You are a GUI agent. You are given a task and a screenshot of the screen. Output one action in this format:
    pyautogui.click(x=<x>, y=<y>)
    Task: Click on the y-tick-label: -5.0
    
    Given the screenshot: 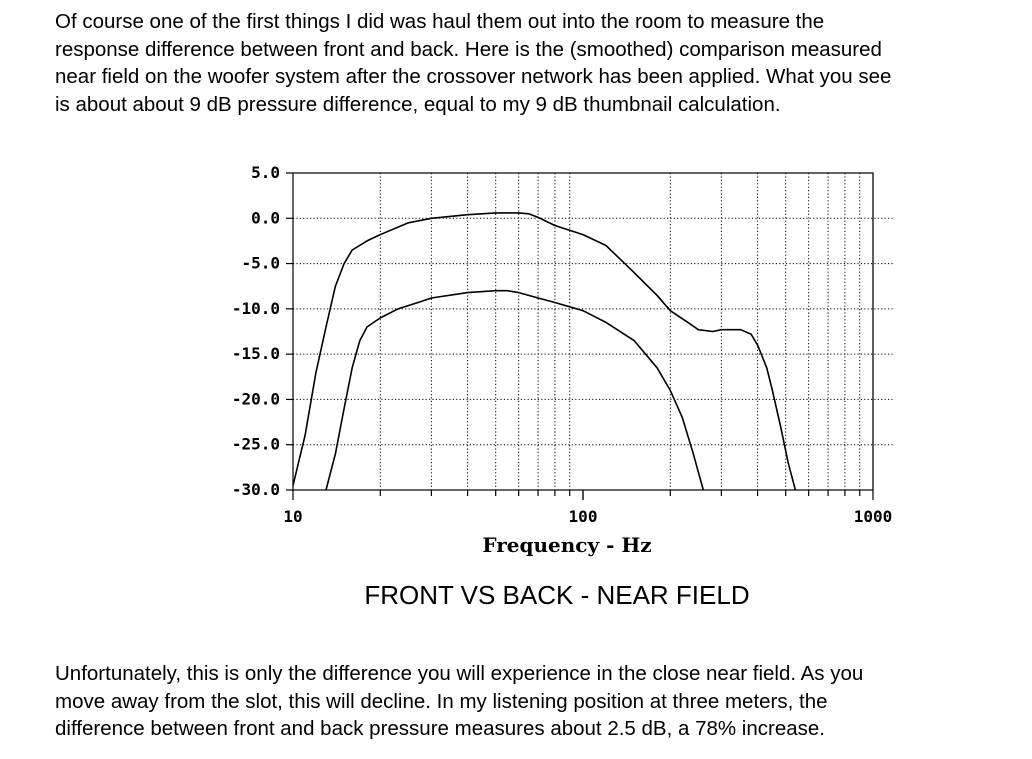 What is the action you would take?
    pyautogui.click(x=260, y=263)
    